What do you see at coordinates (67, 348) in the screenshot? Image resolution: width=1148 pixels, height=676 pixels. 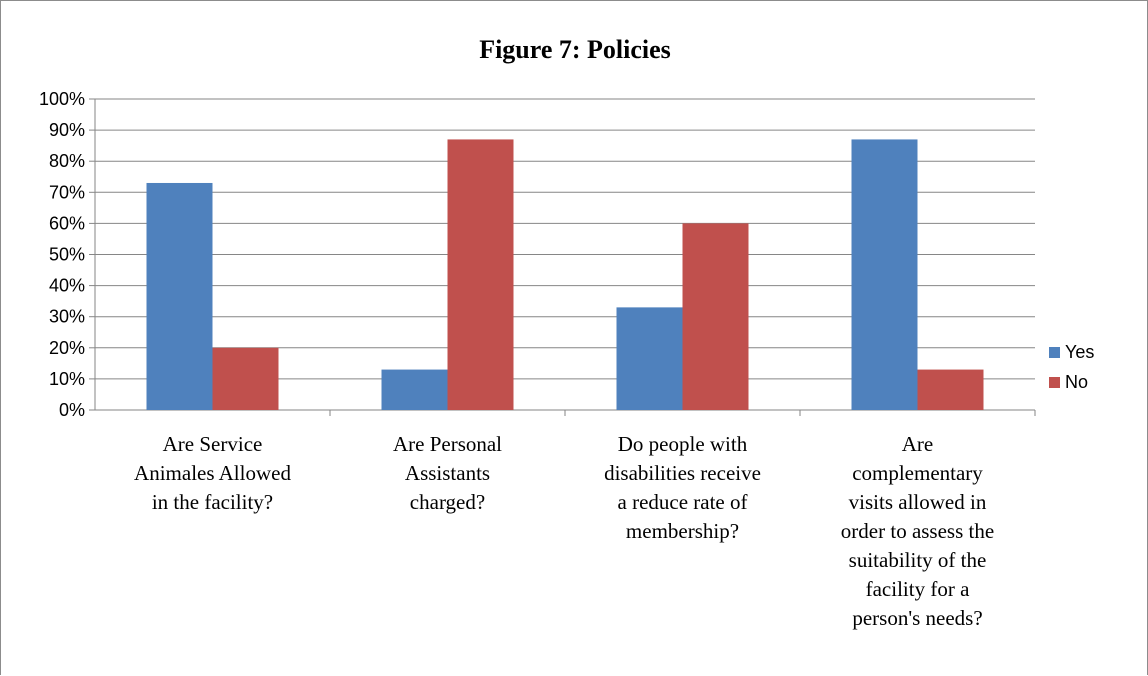 I see `y-tick-label: 20%` at bounding box center [67, 348].